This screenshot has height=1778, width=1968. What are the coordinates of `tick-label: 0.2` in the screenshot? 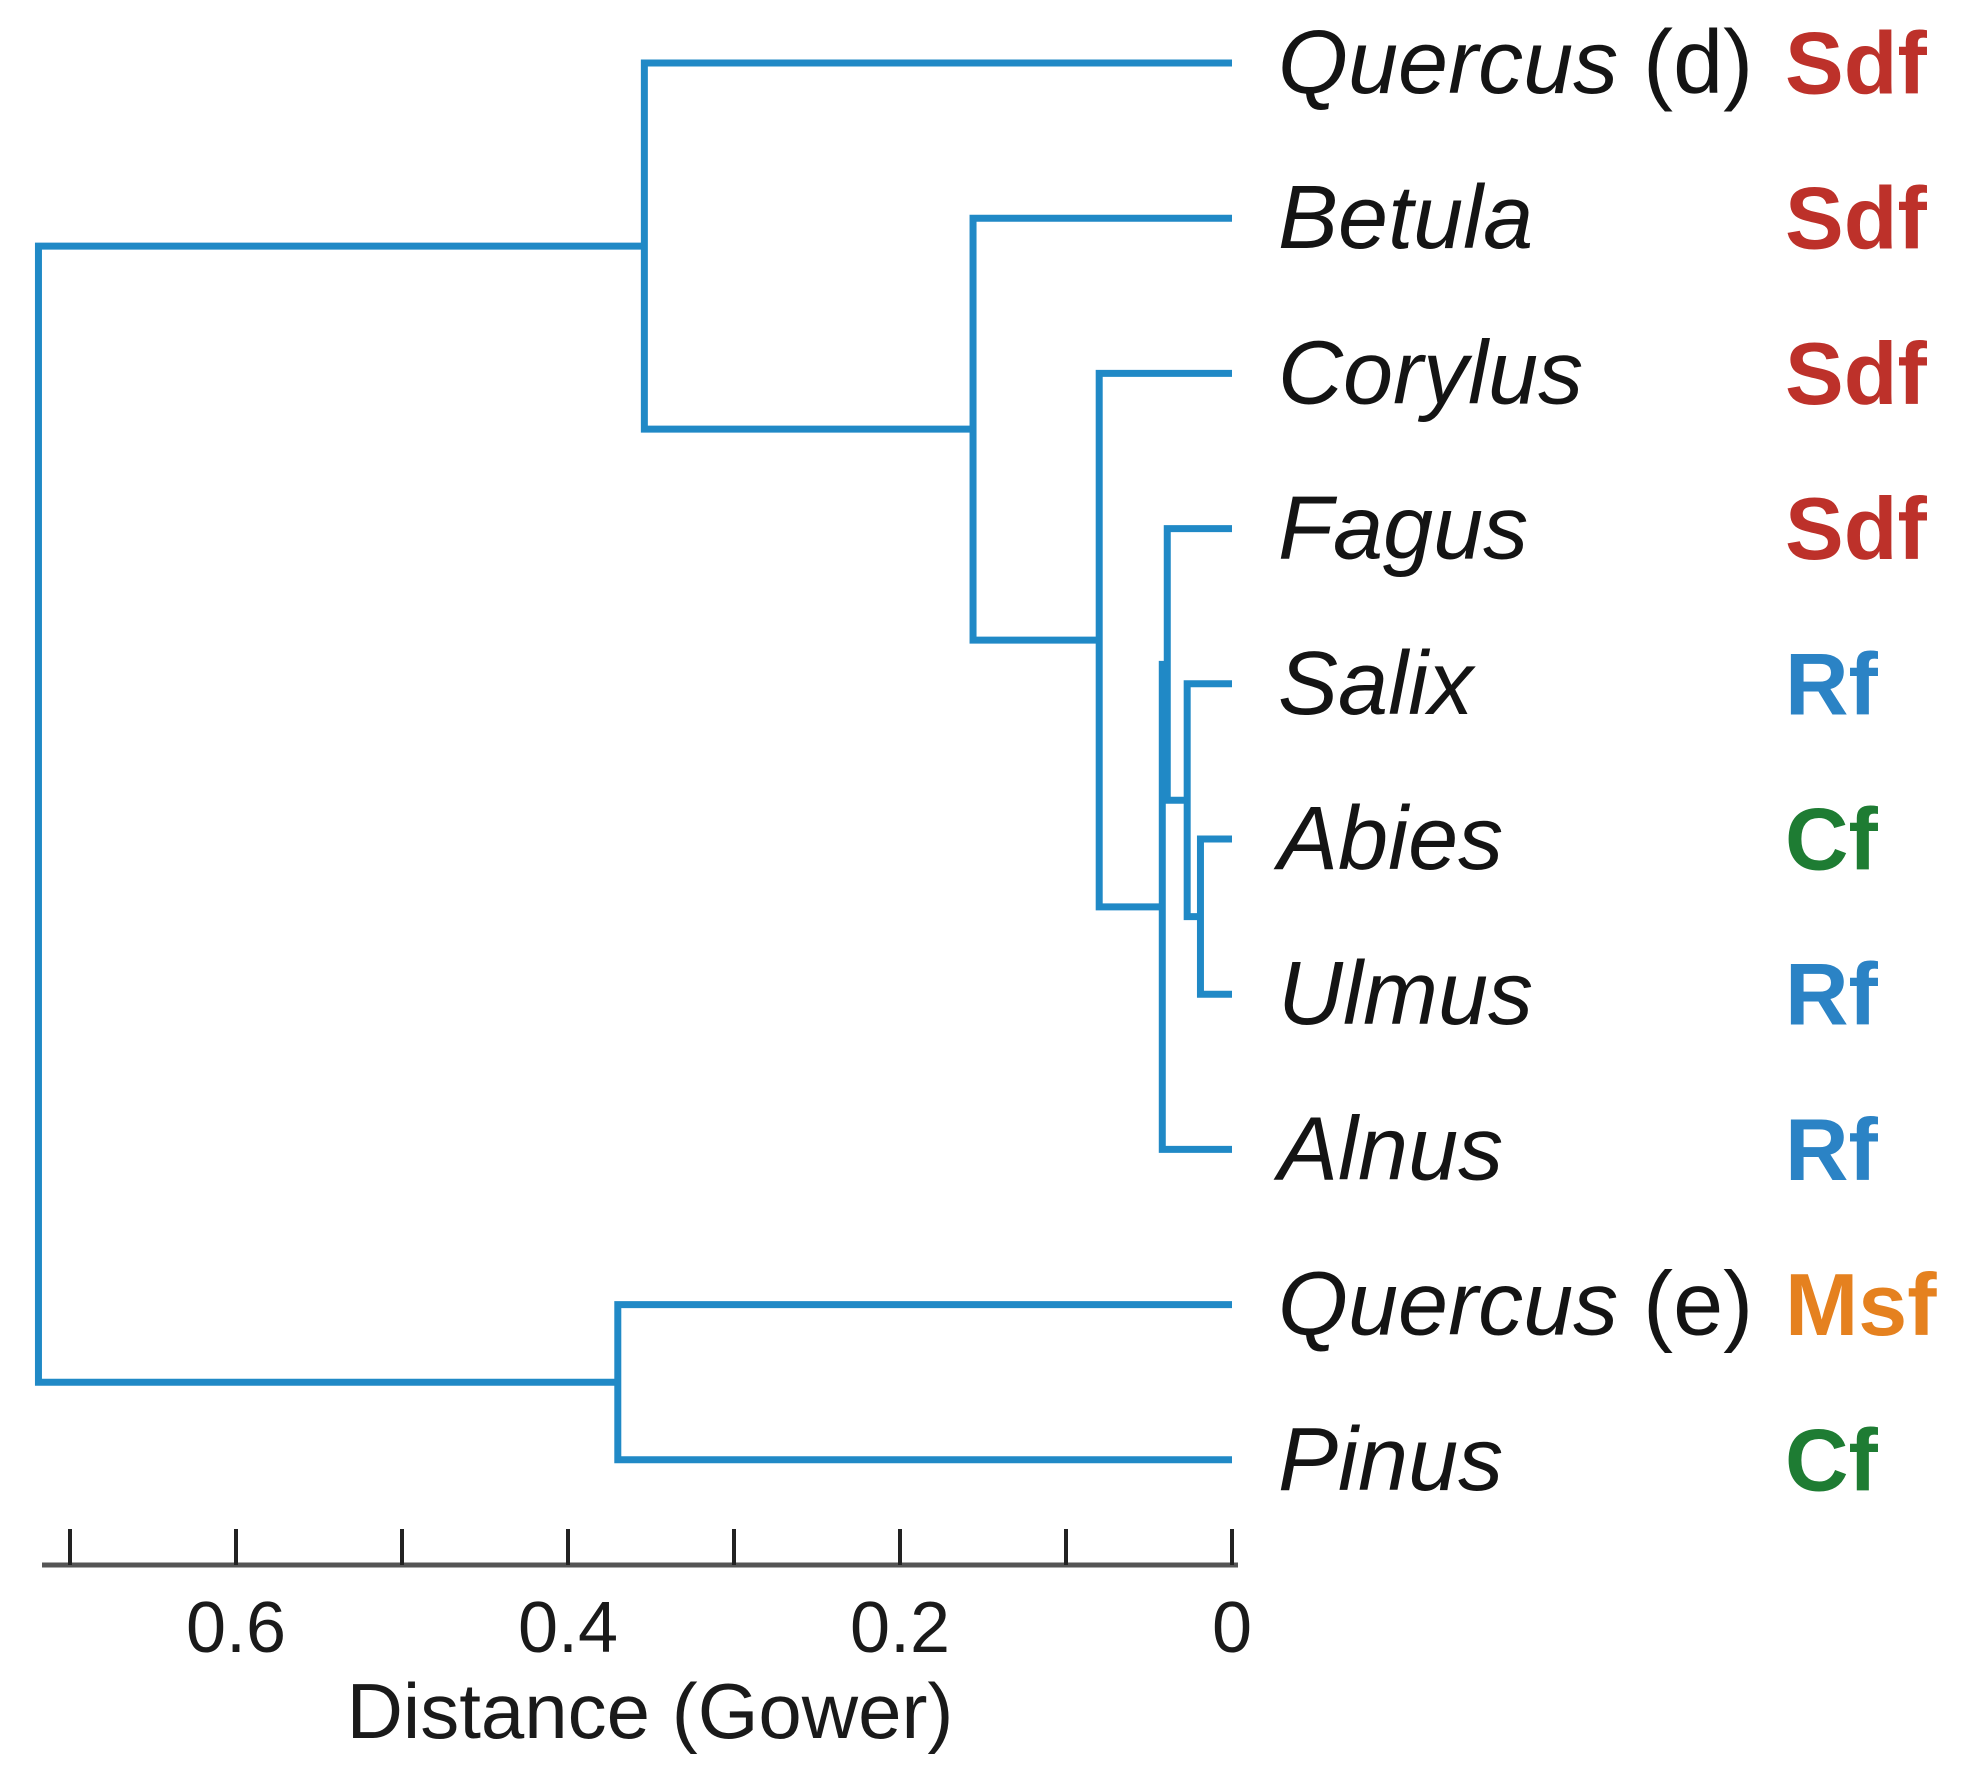 It's located at (900, 1628).